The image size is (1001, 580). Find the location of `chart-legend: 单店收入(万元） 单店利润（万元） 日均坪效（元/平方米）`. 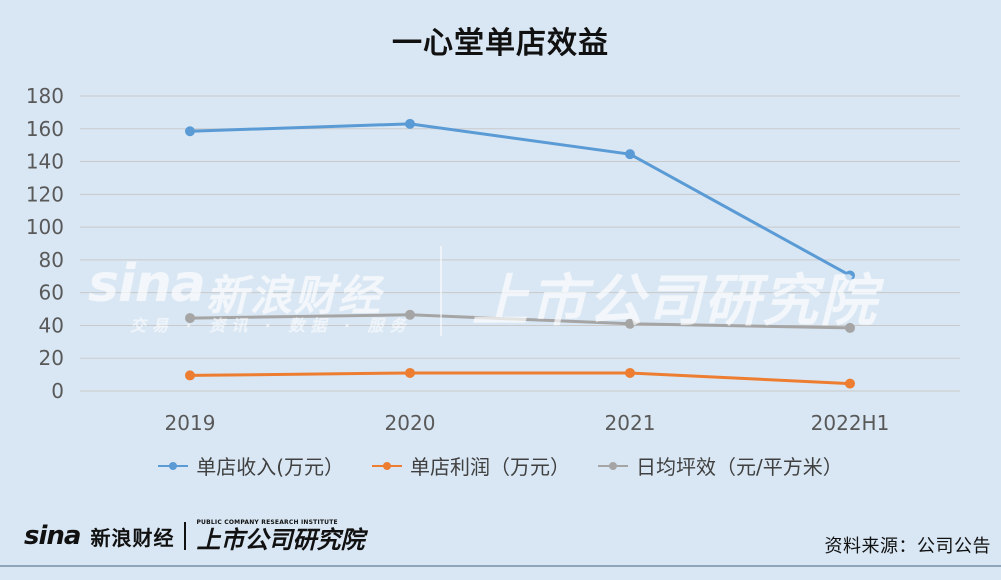

chart-legend: 单店收入(万元） 单店利润（万元） 日均坪效（元/平方米） is located at coordinates (500, 465).